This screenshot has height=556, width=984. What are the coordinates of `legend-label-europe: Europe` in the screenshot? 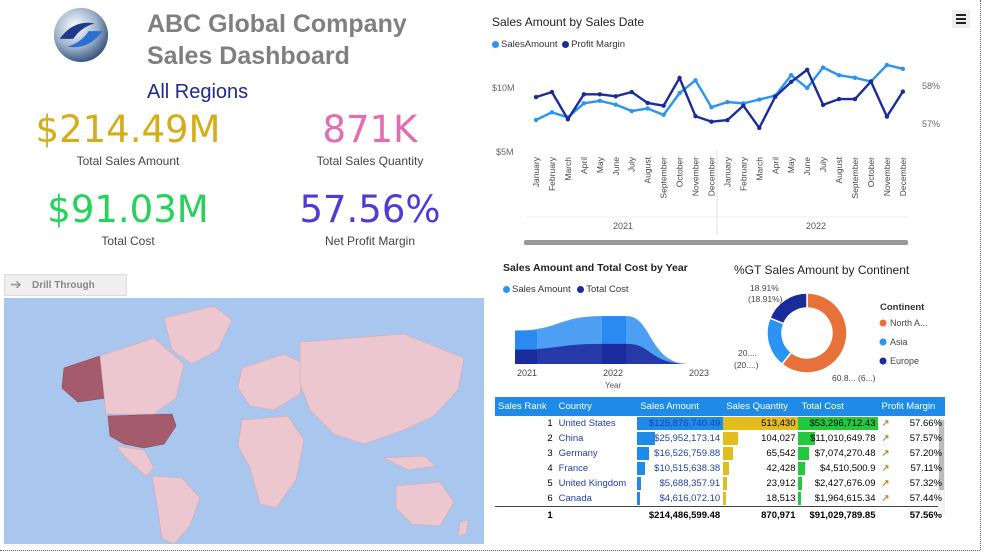 It's located at (904, 361).